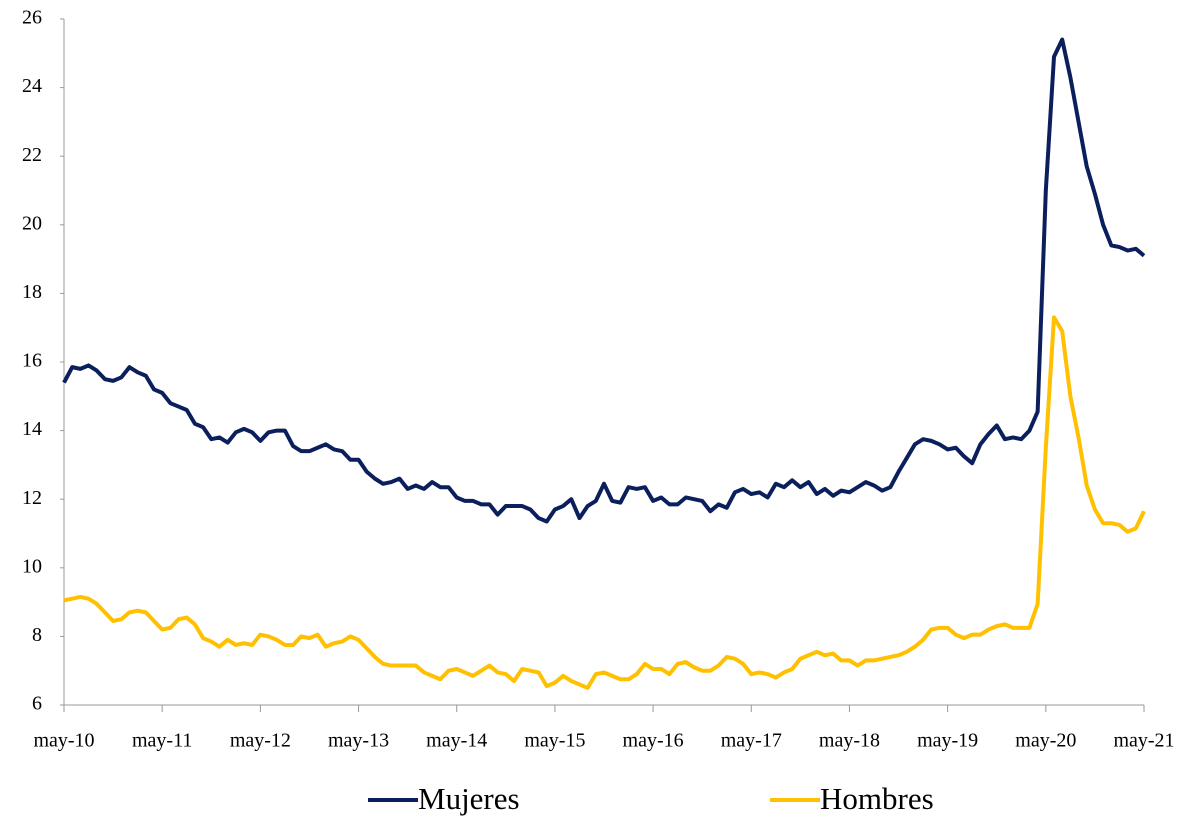 The width and height of the screenshot is (1183, 825). I want to click on y-tick-label: 16, so click(32, 361).